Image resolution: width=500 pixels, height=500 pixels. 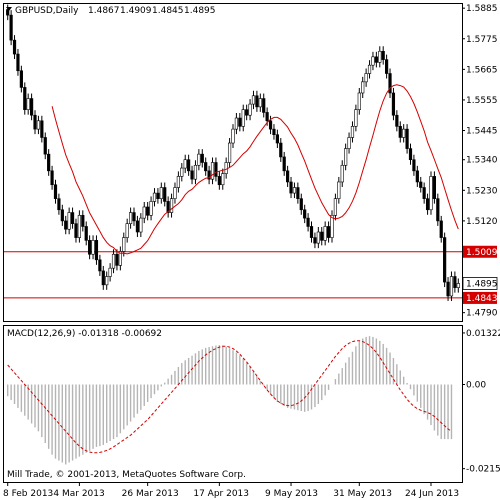 I want to click on level-tag-label: 1.5009, so click(x=482, y=253).